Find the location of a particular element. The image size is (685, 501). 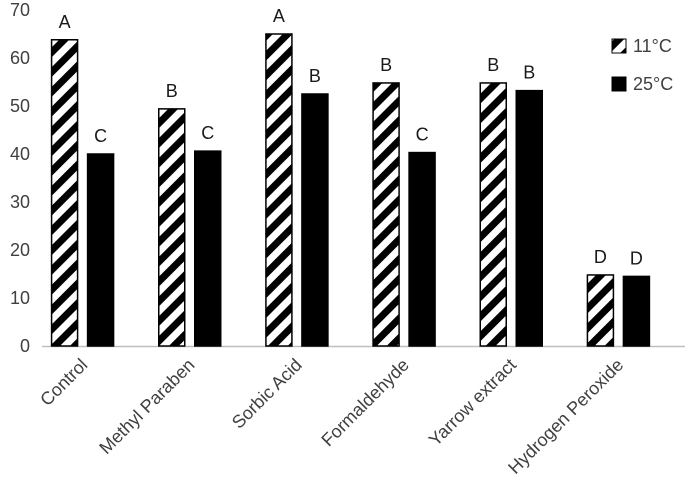

y-tick-label: 10 is located at coordinates (20, 298).